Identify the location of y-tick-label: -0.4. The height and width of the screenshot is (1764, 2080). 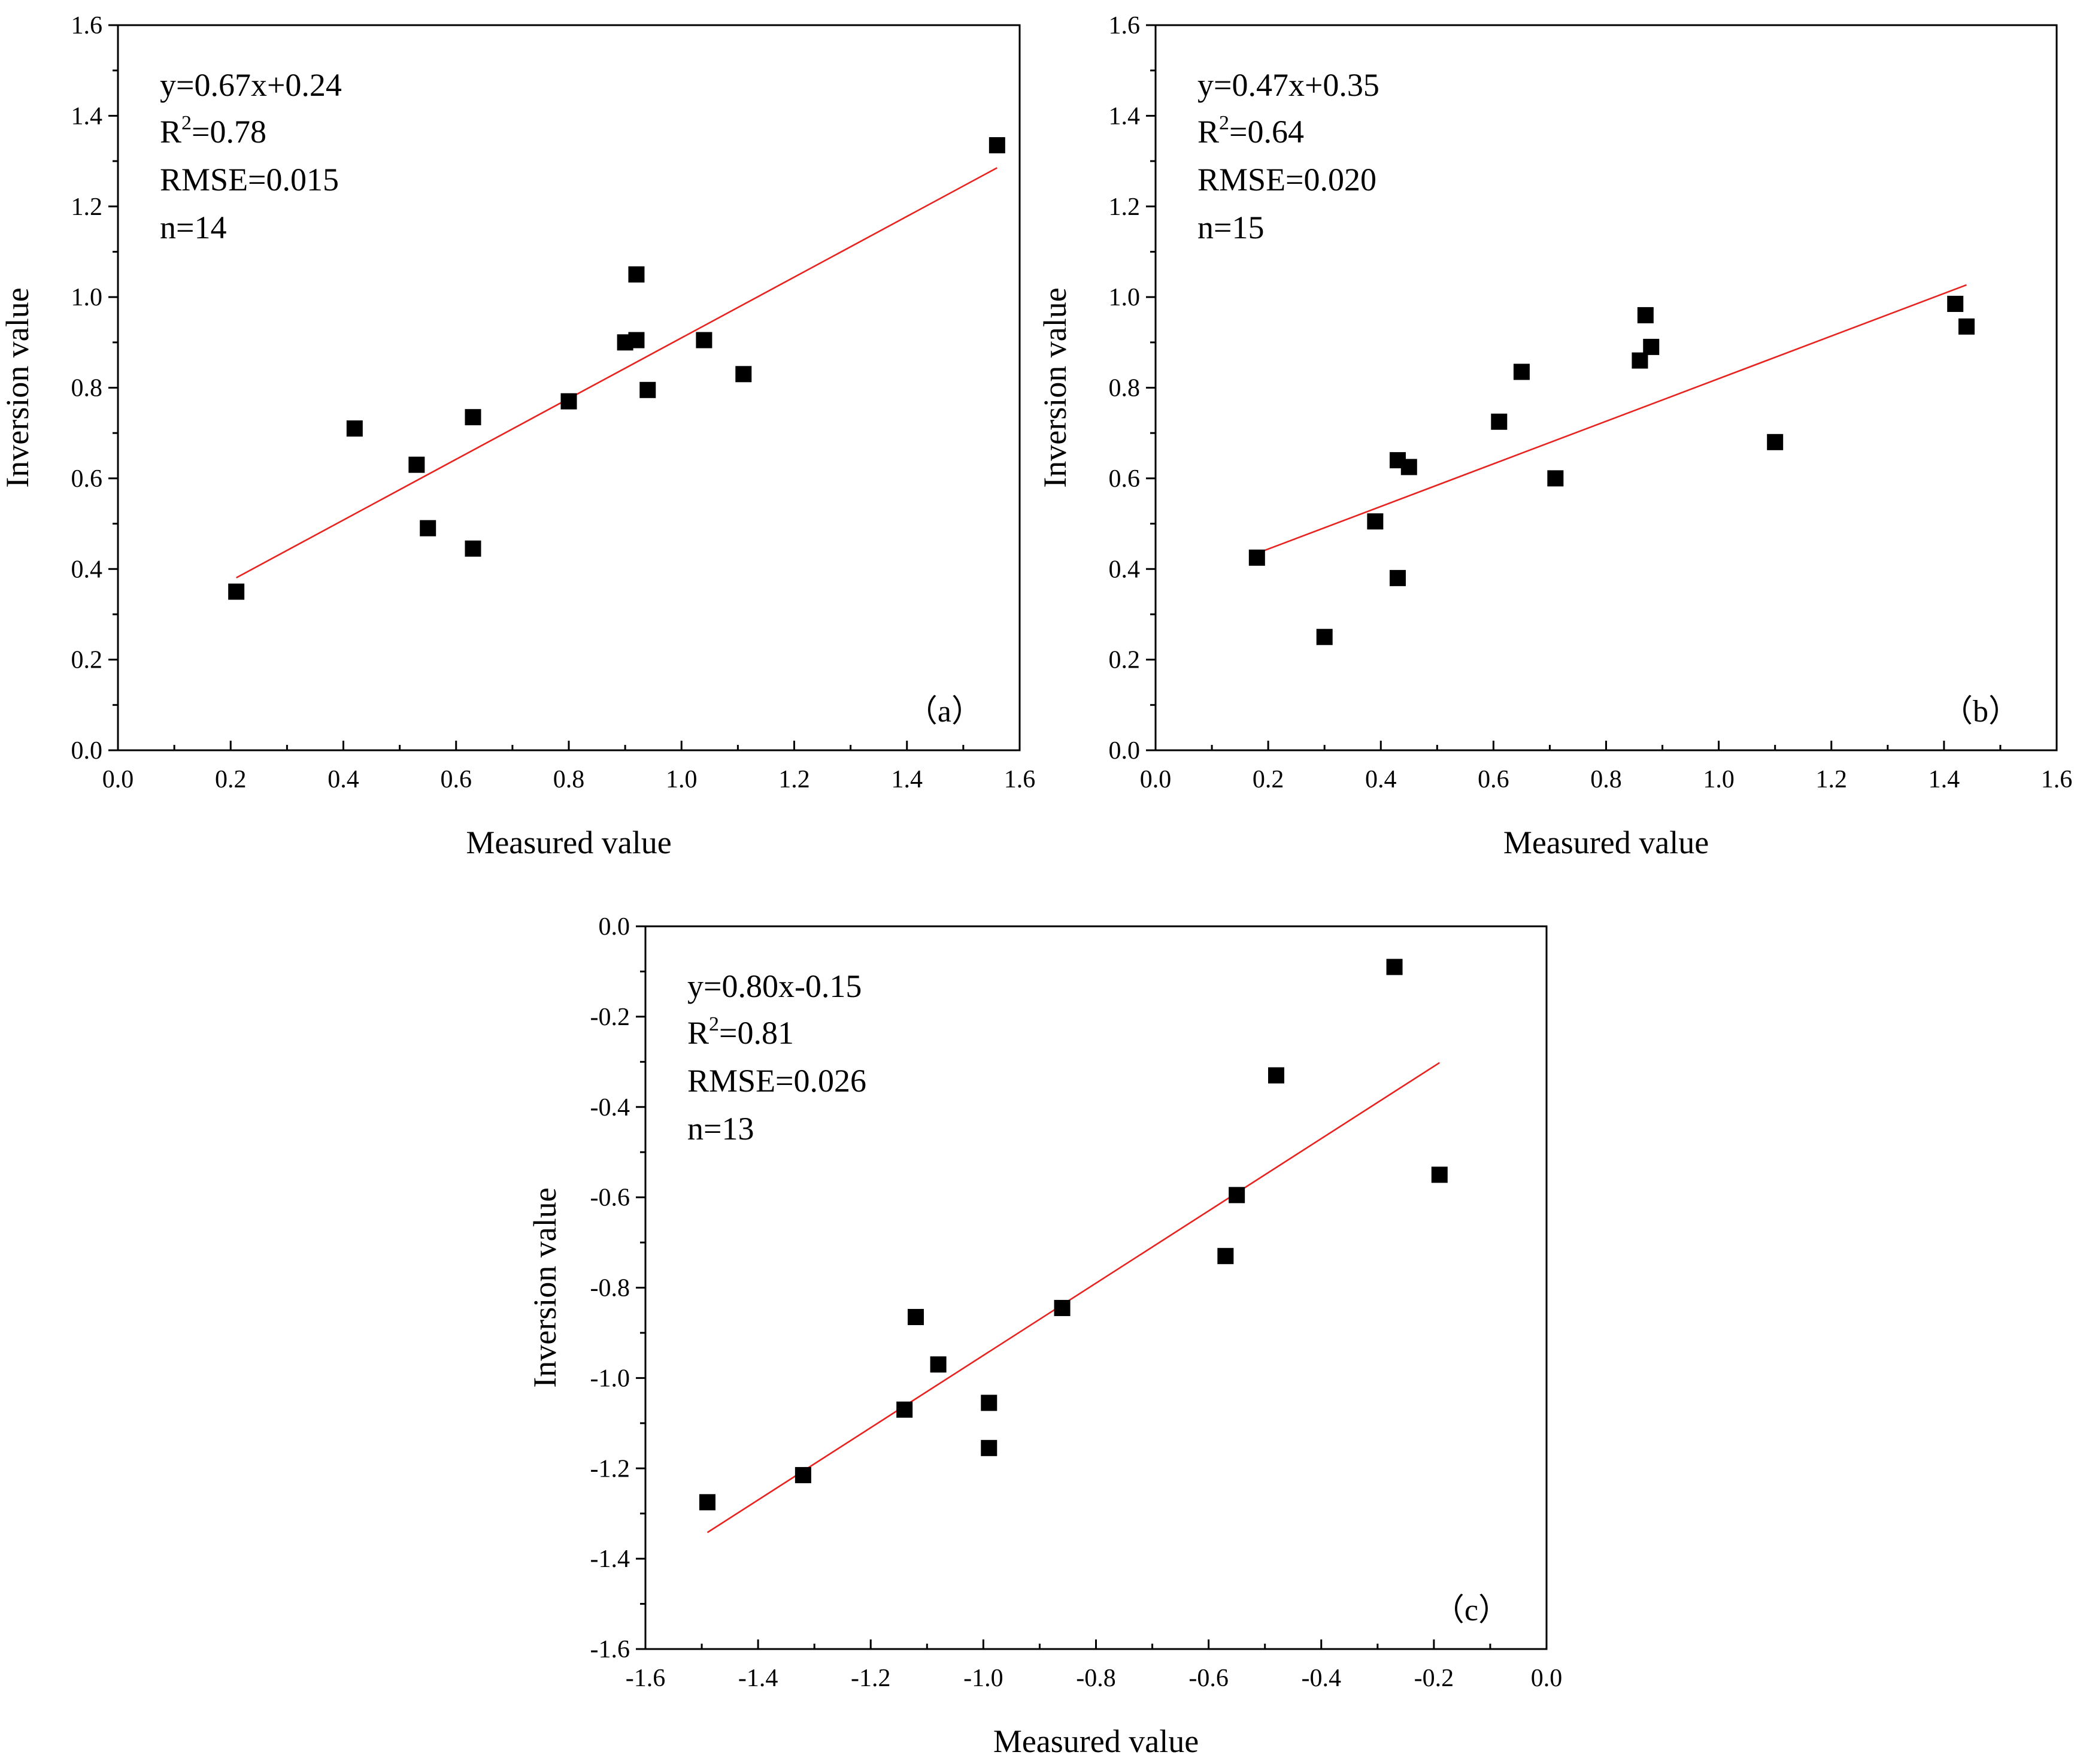
(610, 1108).